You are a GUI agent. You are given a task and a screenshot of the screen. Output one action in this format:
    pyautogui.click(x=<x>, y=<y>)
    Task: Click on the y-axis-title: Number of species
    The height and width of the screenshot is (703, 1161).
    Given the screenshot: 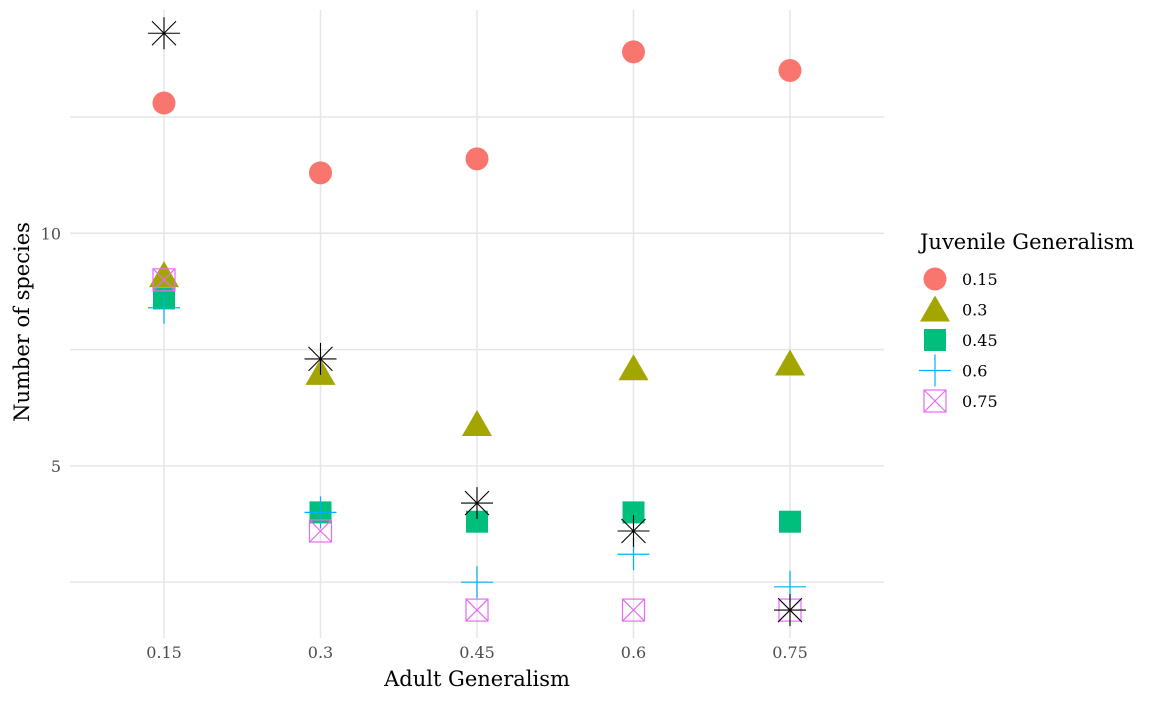 What is the action you would take?
    pyautogui.click(x=22, y=322)
    